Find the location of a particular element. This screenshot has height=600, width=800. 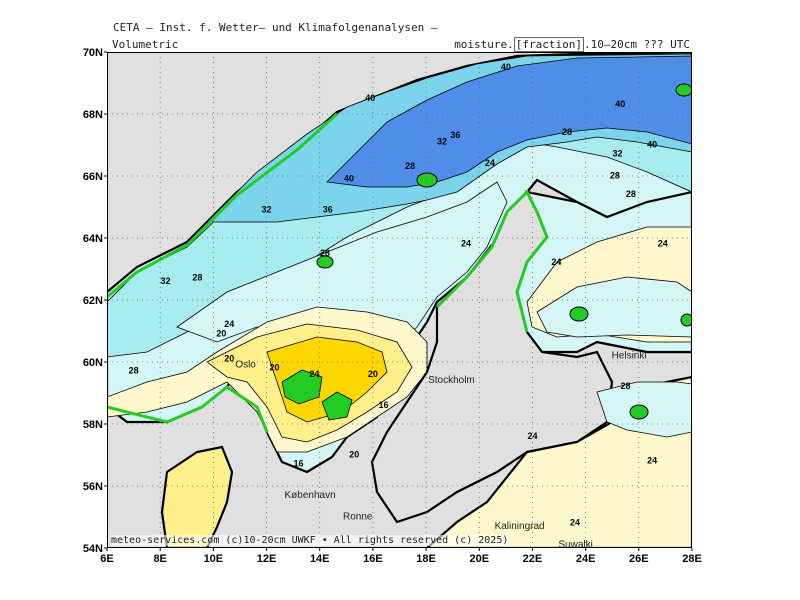

lat-label: 58N is located at coordinates (93, 425).